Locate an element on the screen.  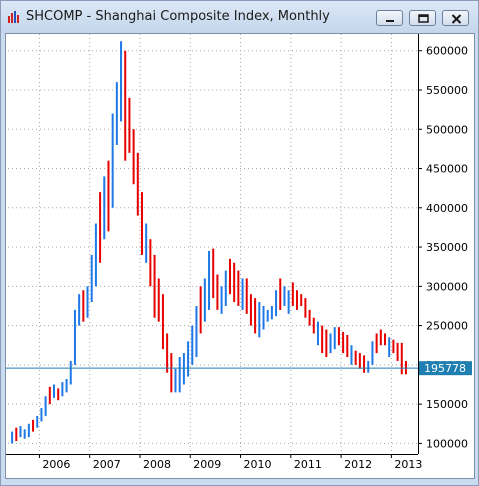
x-tick-label: 2006 is located at coordinates (56, 464).